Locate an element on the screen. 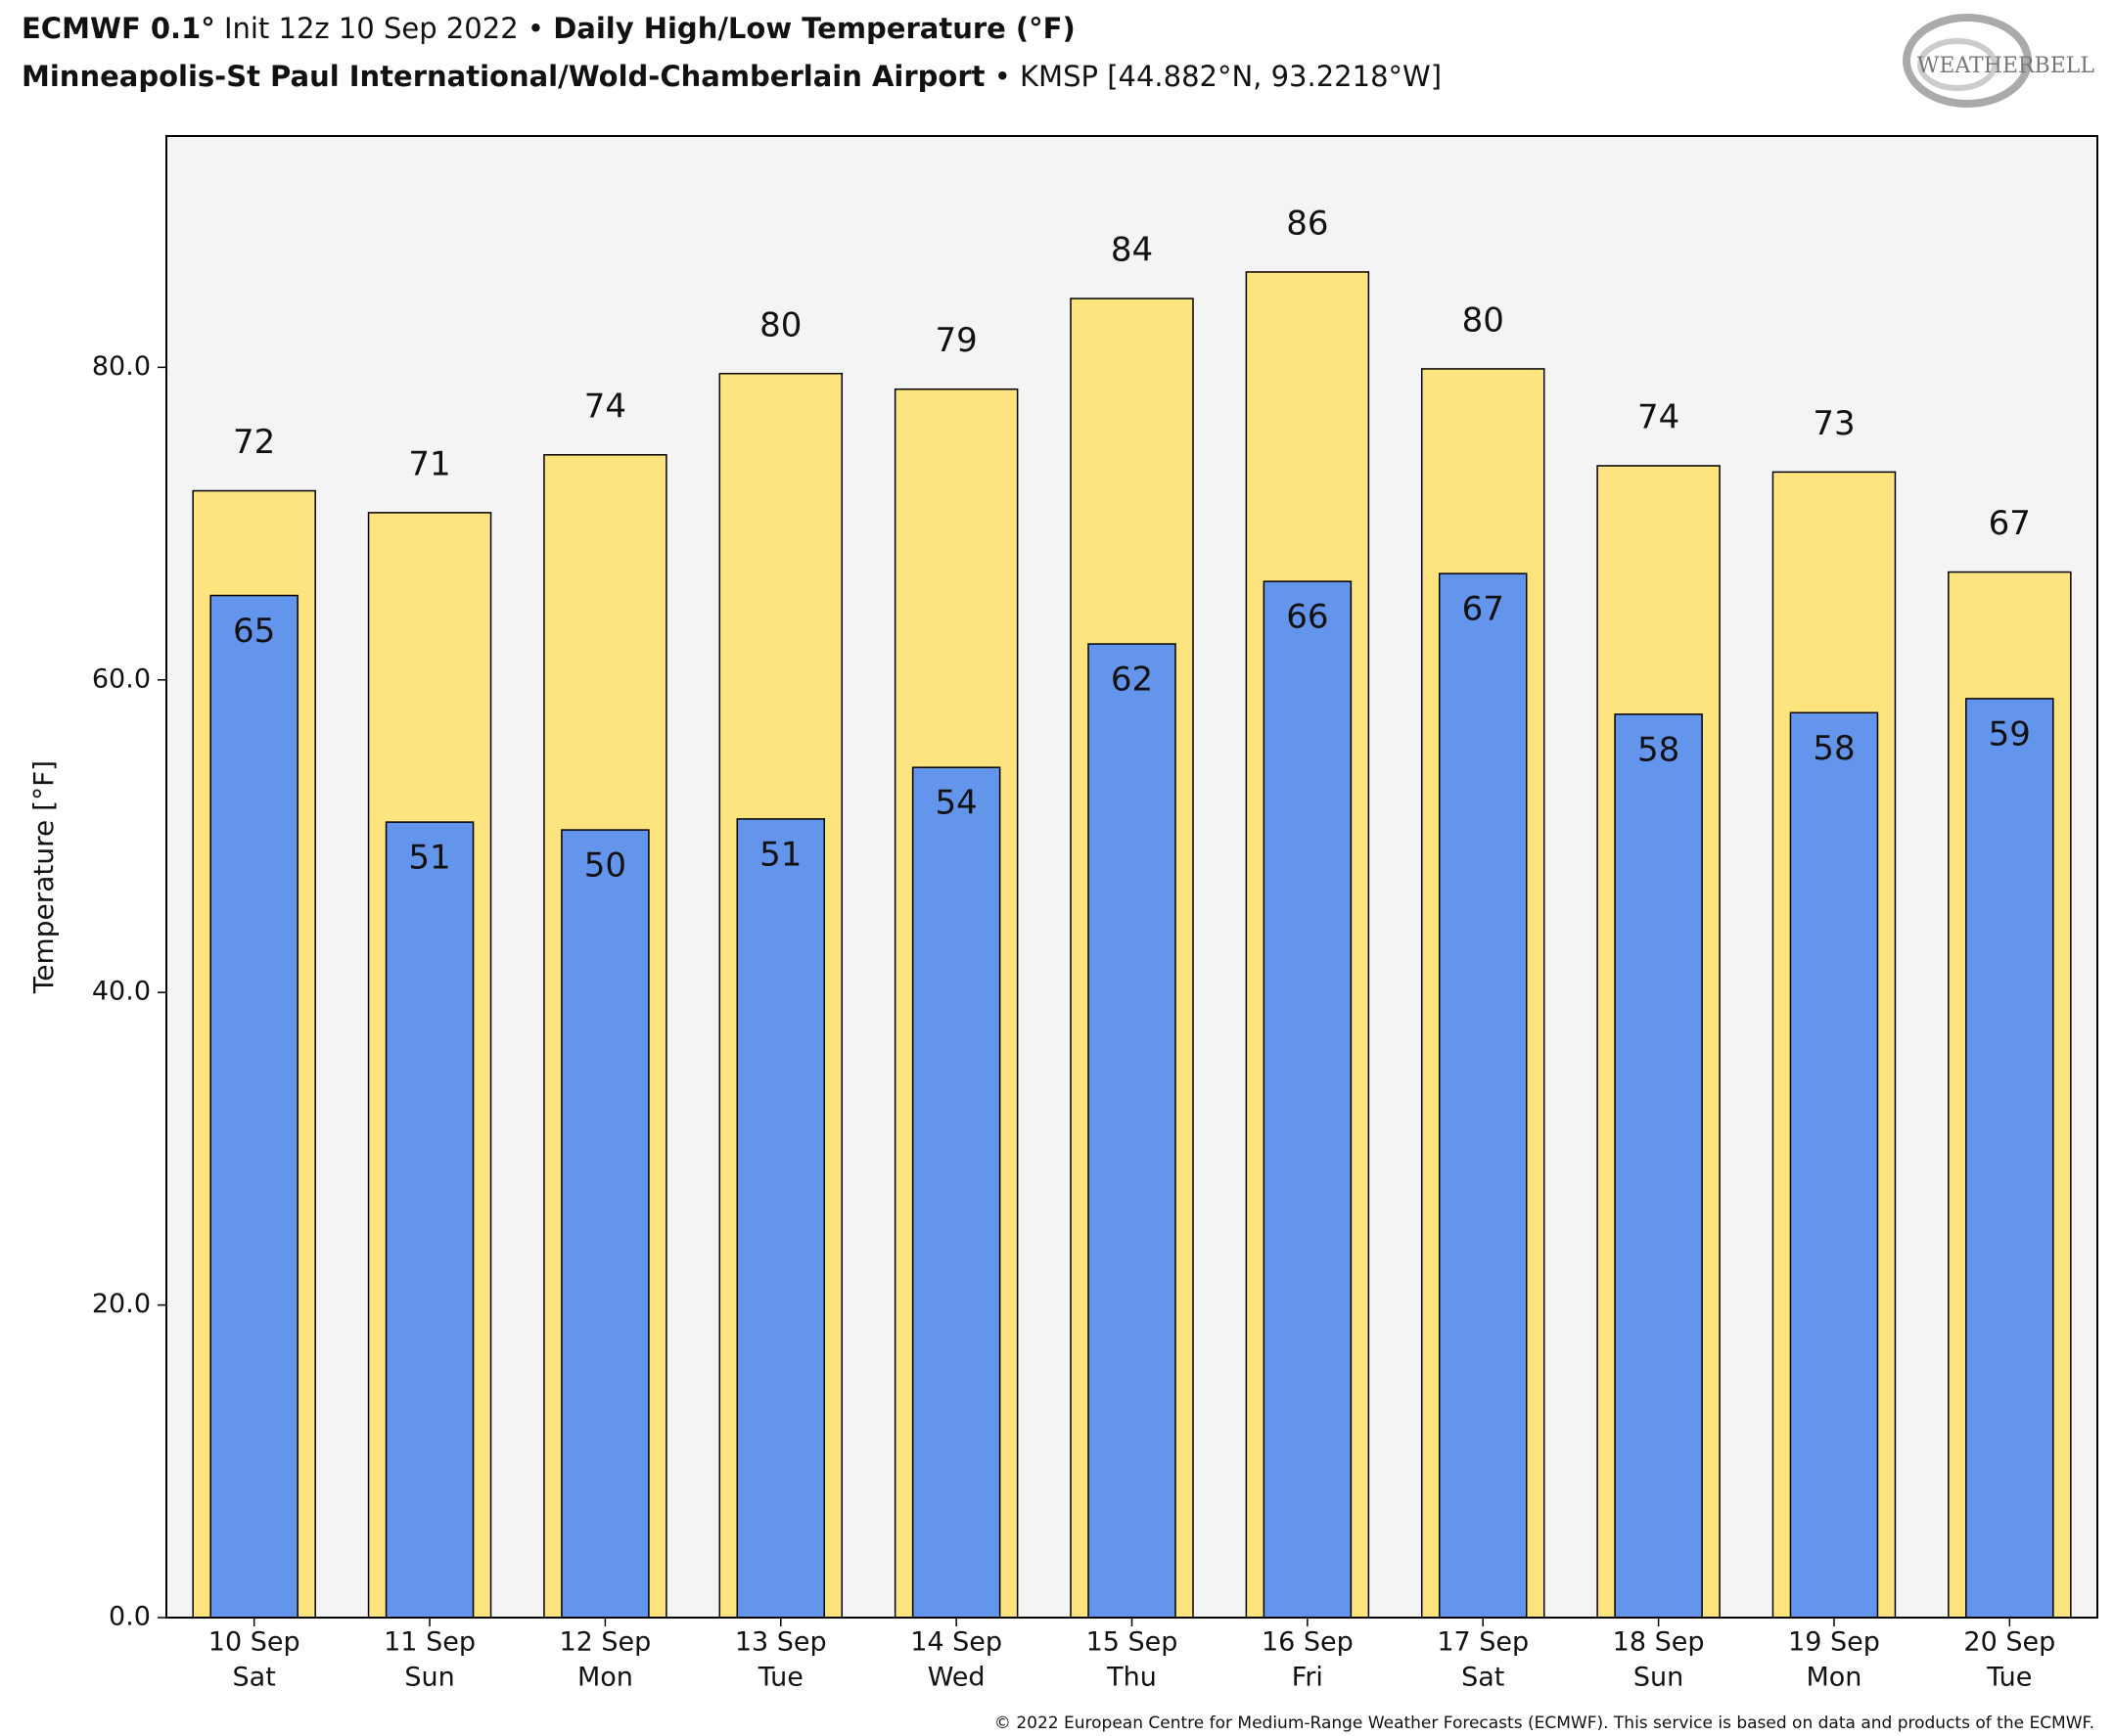 This screenshot has width=2114, height=1736. value-label: 73 is located at coordinates (1834, 424).